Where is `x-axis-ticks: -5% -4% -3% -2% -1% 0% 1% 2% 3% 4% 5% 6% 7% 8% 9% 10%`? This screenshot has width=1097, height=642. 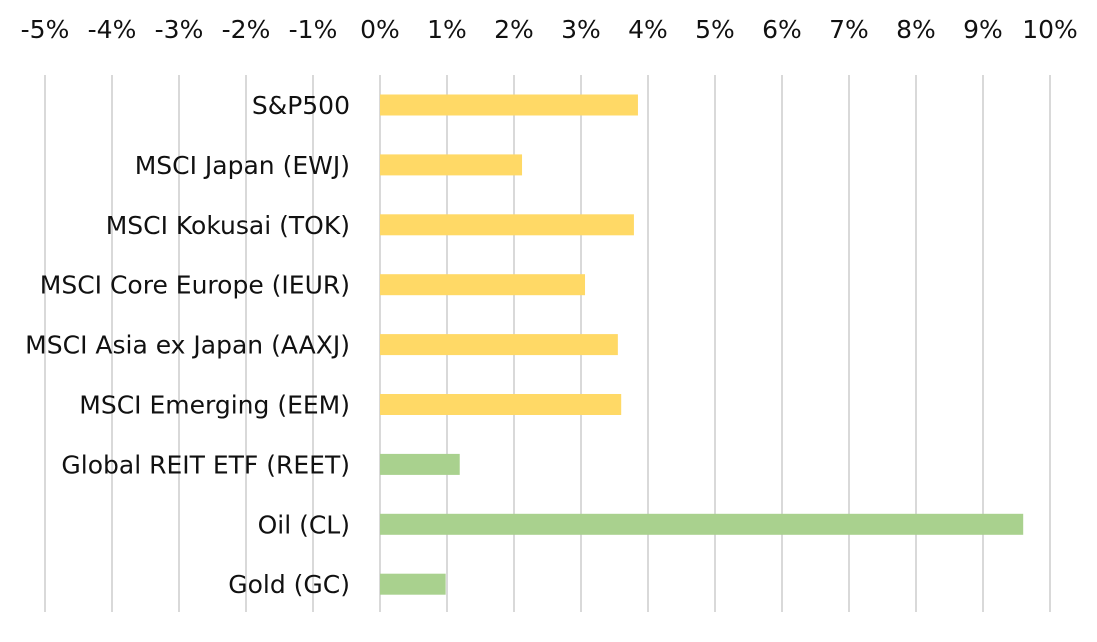 x-axis-ticks: -5% -4% -3% -2% -1% 0% 1% 2% 3% 4% 5% 6% 7% 8% 9% 10% is located at coordinates (549, 29).